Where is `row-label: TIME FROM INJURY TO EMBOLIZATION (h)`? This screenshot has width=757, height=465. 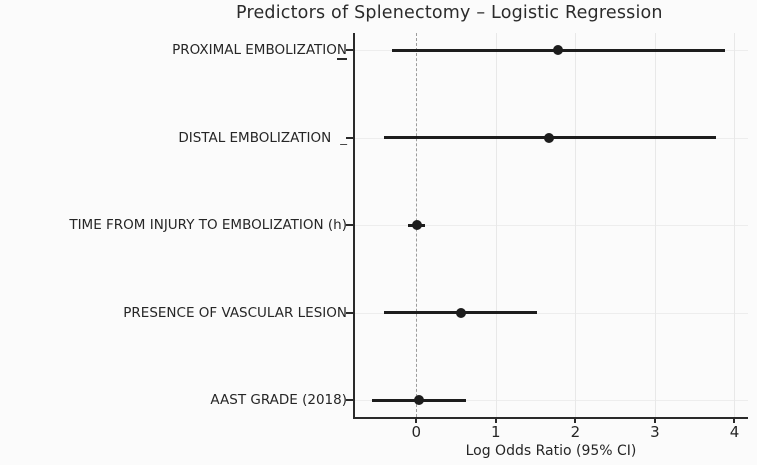
row-label: TIME FROM INJURY TO EMBOLIZATION (h) is located at coordinates (208, 225).